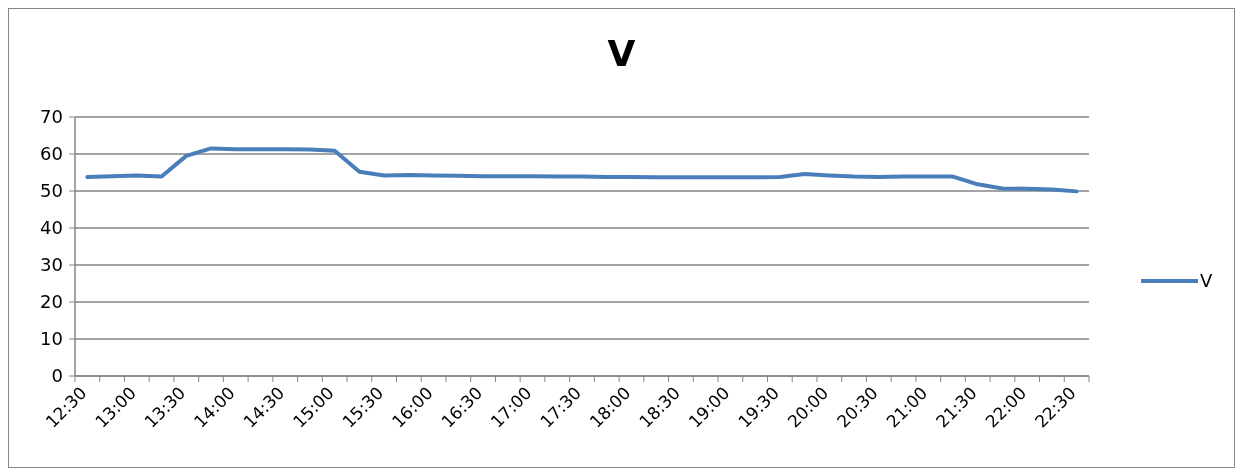  Describe the element at coordinates (1206, 281) in the screenshot. I see `legend-label: V` at that location.